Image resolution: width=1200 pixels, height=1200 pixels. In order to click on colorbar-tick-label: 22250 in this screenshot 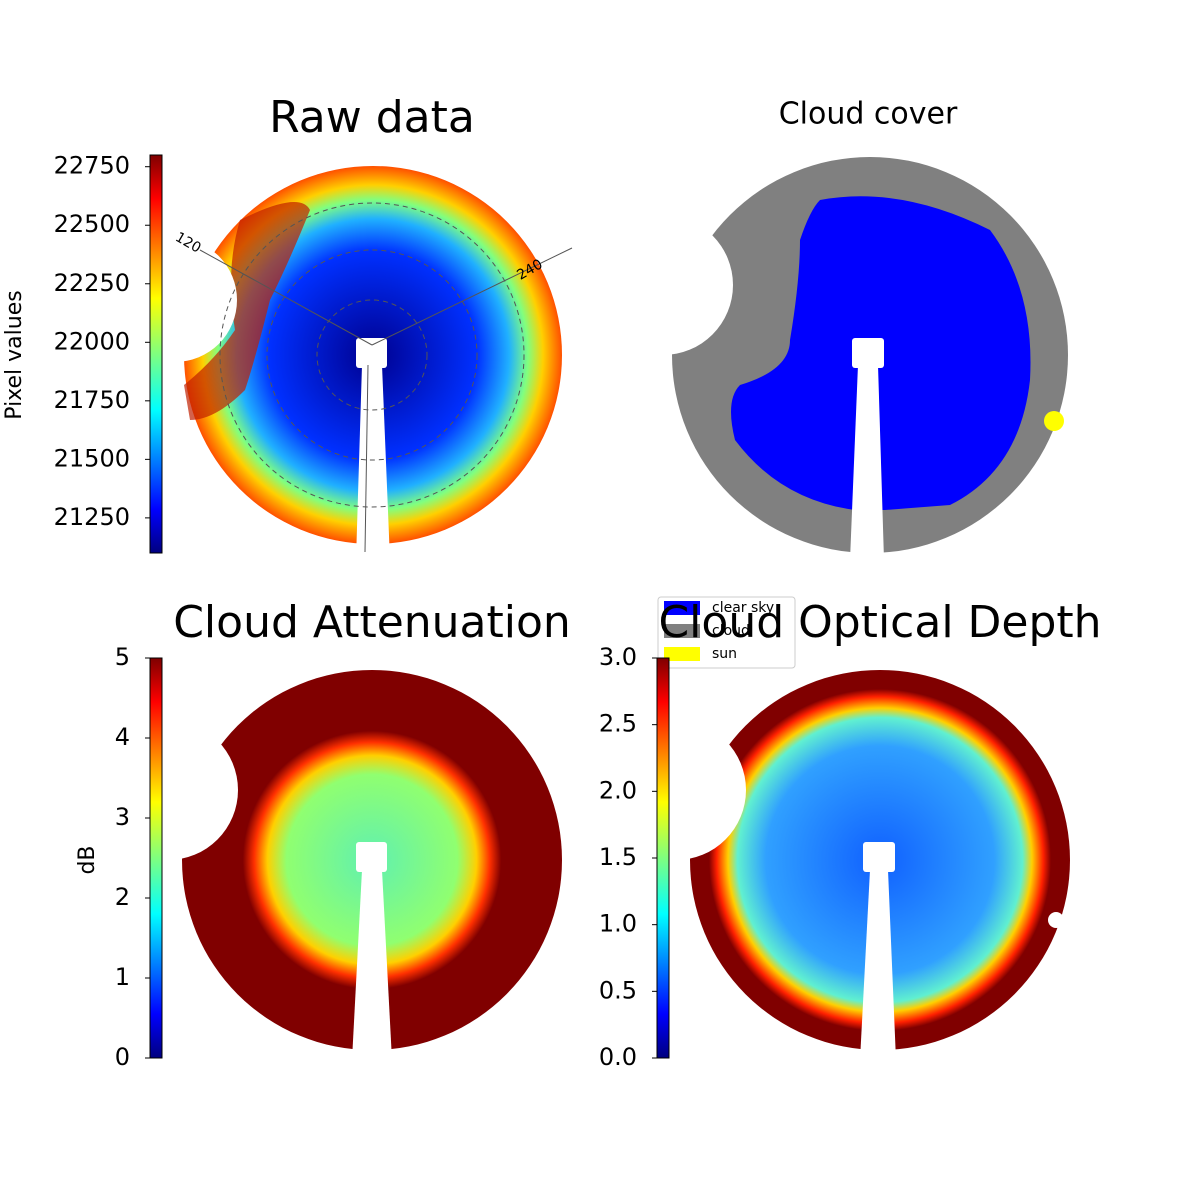, I will do `click(92, 283)`.